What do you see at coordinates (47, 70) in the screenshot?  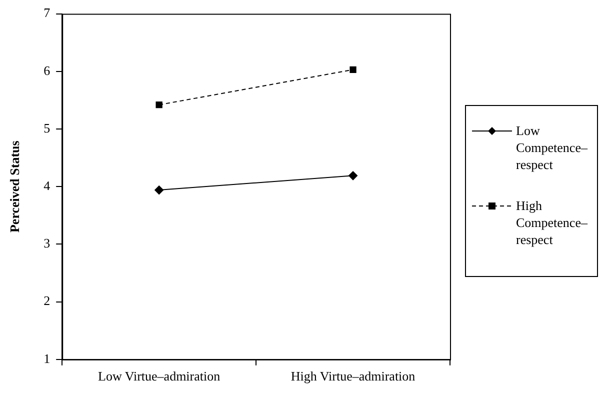 I see `y-tick-label: 6` at bounding box center [47, 70].